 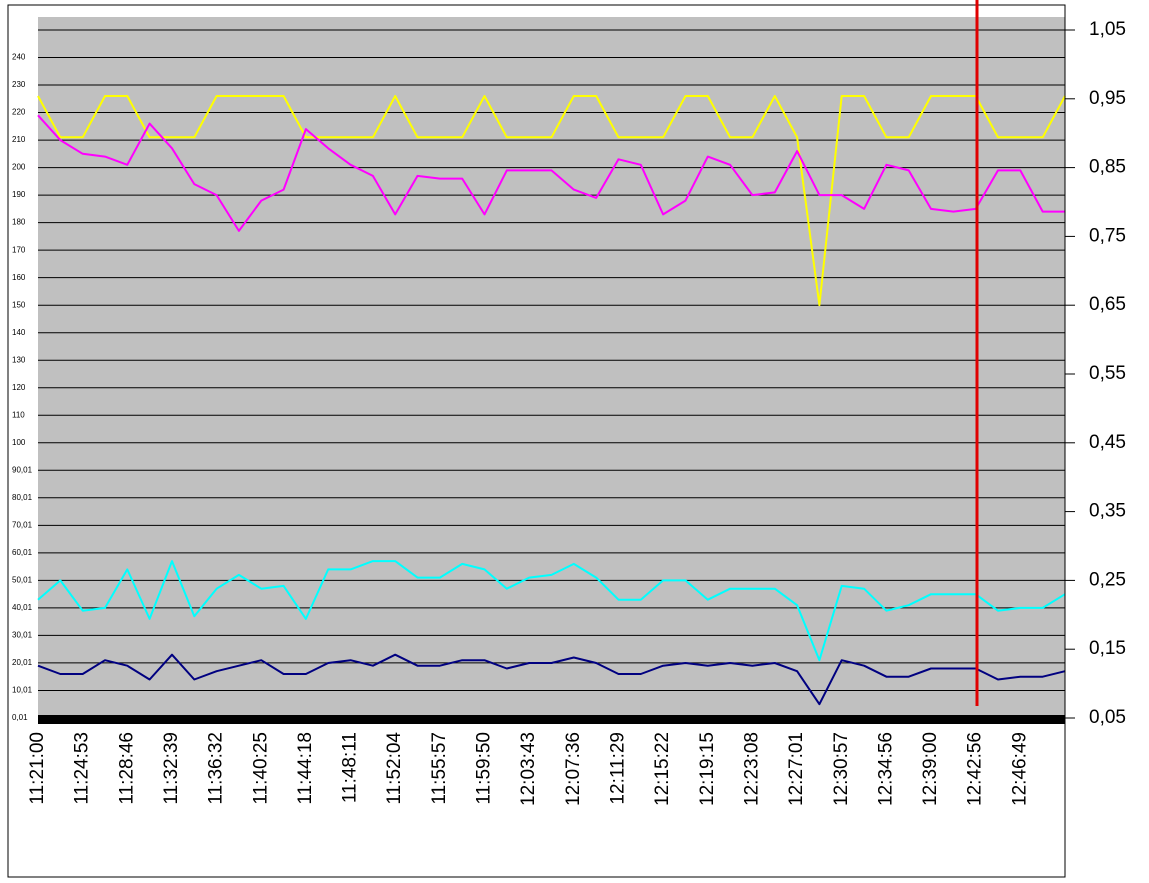 I want to click on y-tick-label: 90,01, so click(x=22, y=469).